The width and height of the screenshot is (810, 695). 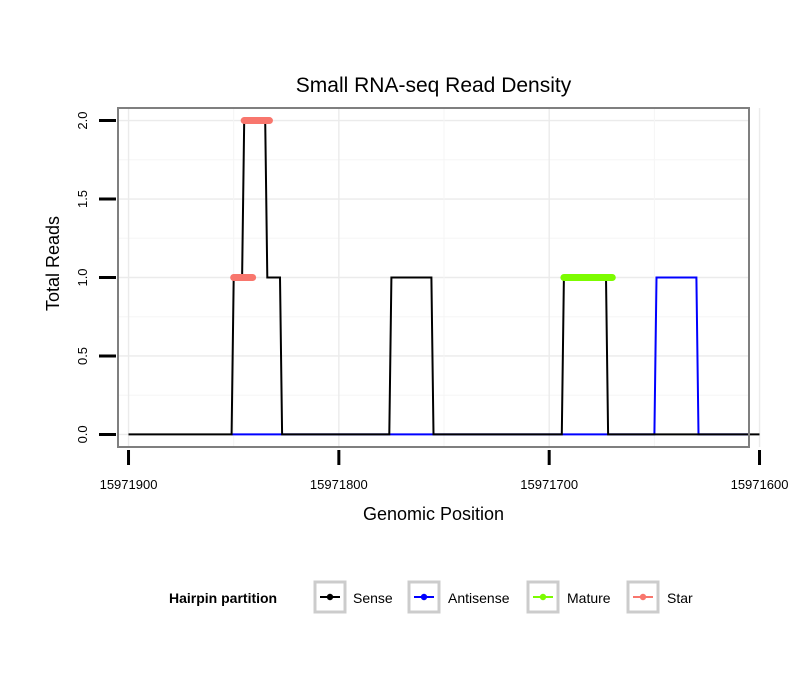 What do you see at coordinates (543, 597) in the screenshot?
I see `legend-dot-mature` at bounding box center [543, 597].